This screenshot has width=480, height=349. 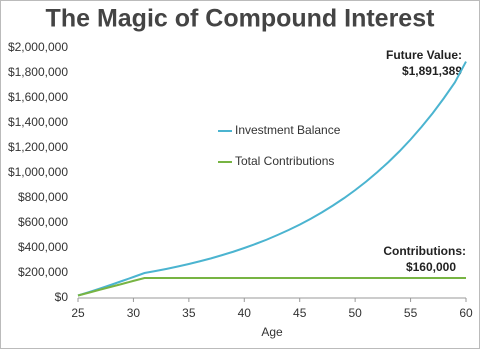 What do you see at coordinates (411, 313) in the screenshot?
I see `x-tick-label: 55` at bounding box center [411, 313].